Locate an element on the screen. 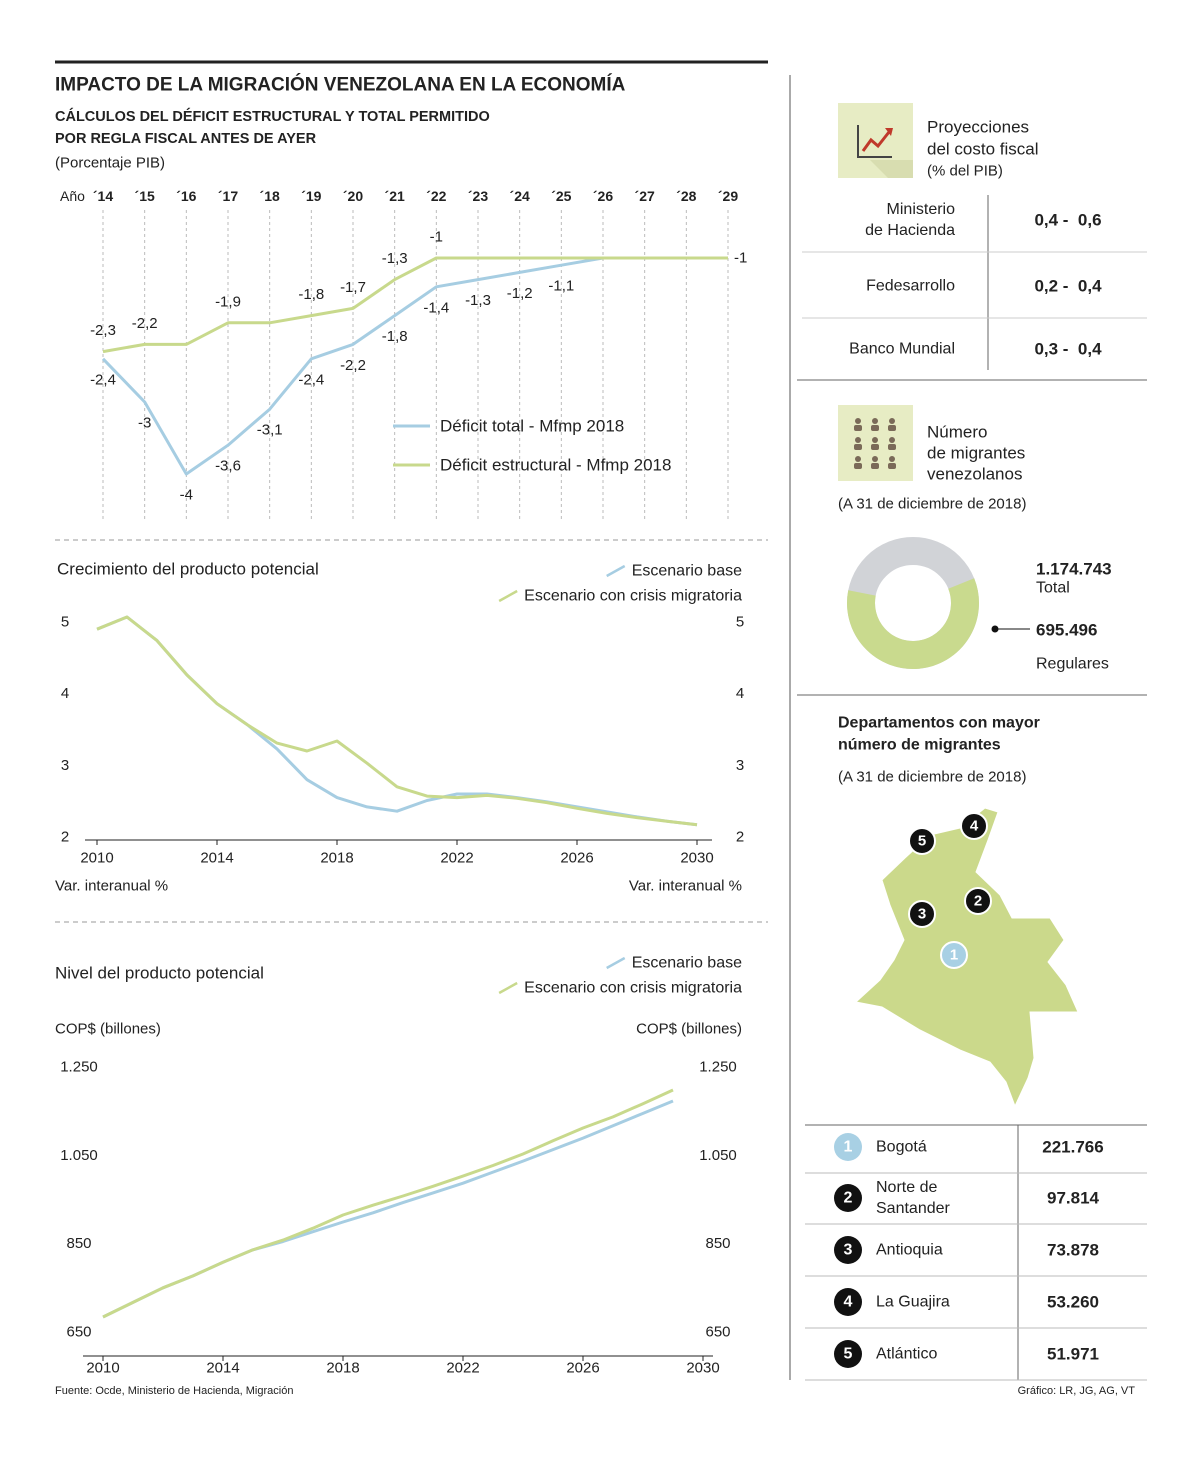 The width and height of the screenshot is (1200, 1465). x-tick-label: ´28 is located at coordinates (686, 196).